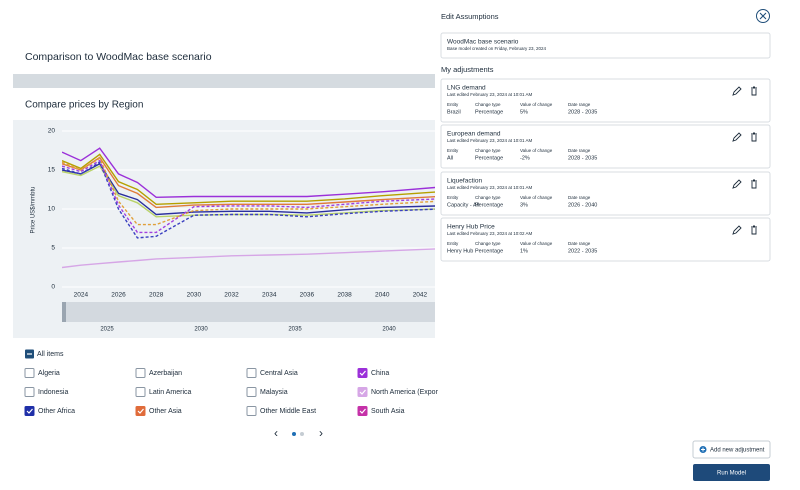 This screenshot has height=490, width=800. What do you see at coordinates (53, 287) in the screenshot?
I see `y-tick-label: 0` at bounding box center [53, 287].